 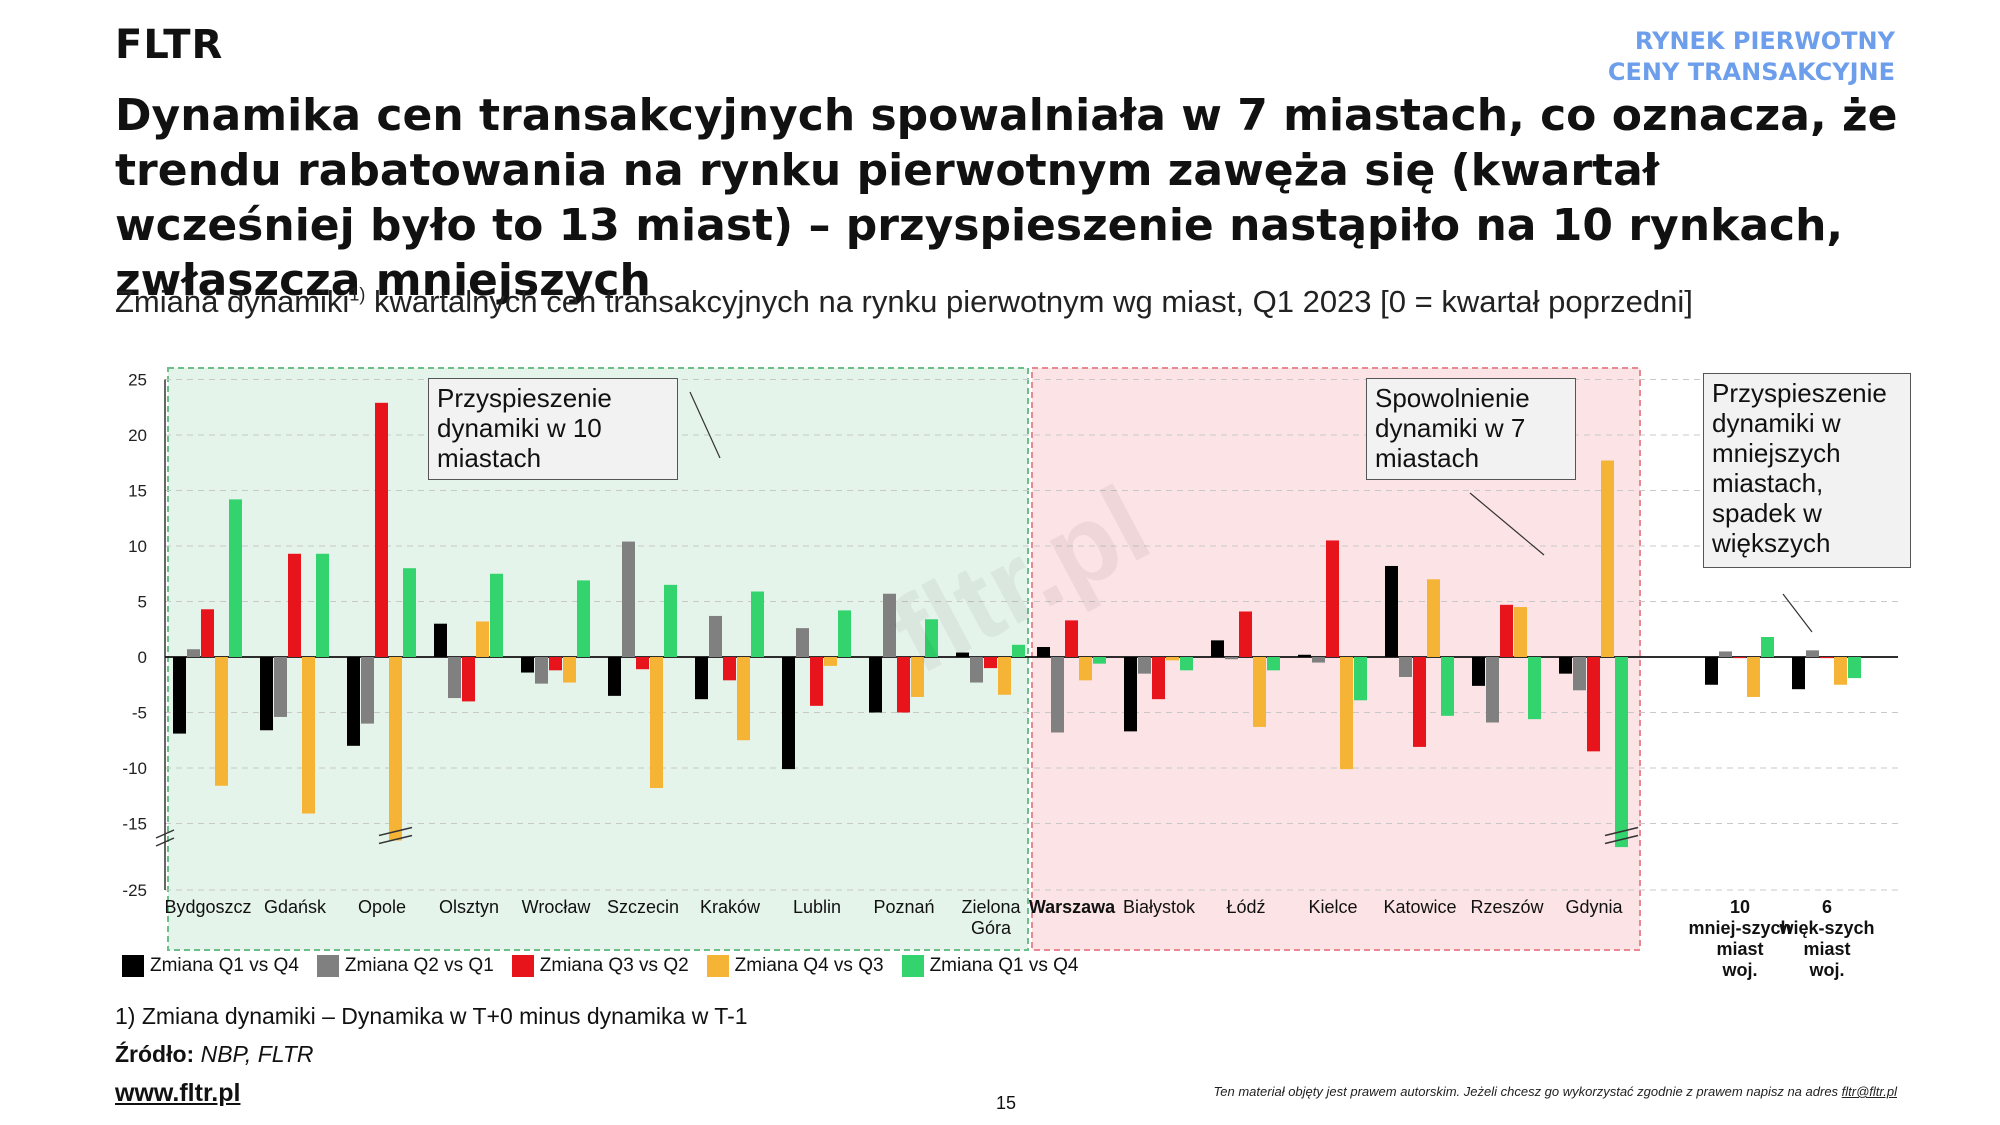 I want to click on website-link: www.fltr.pl, so click(x=178, y=1093).